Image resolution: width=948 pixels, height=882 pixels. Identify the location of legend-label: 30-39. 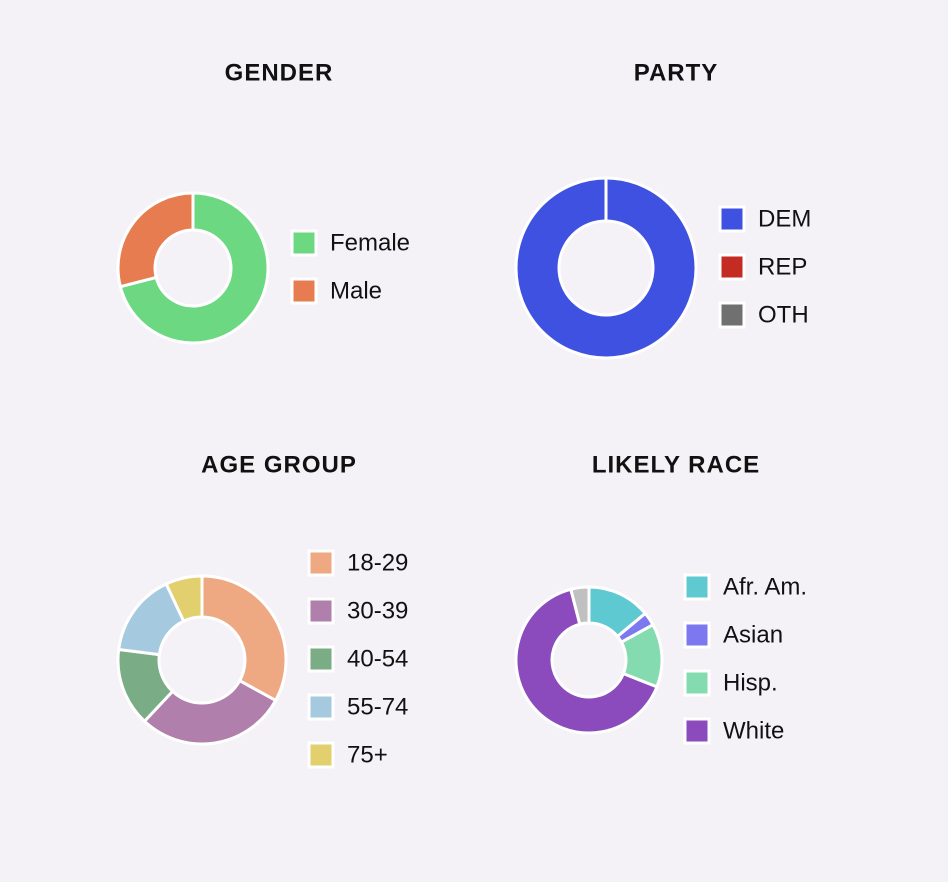
(377, 610).